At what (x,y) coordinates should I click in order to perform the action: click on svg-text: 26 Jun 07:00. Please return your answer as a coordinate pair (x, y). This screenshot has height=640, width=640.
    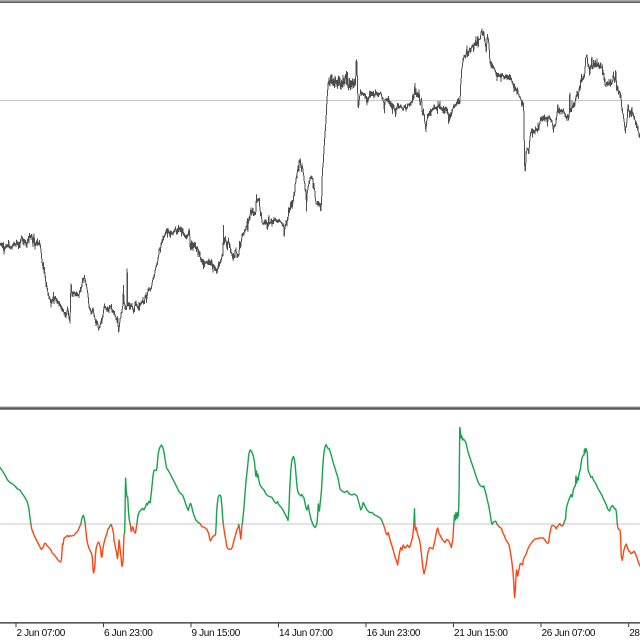
    Looking at the image, I should click on (569, 633).